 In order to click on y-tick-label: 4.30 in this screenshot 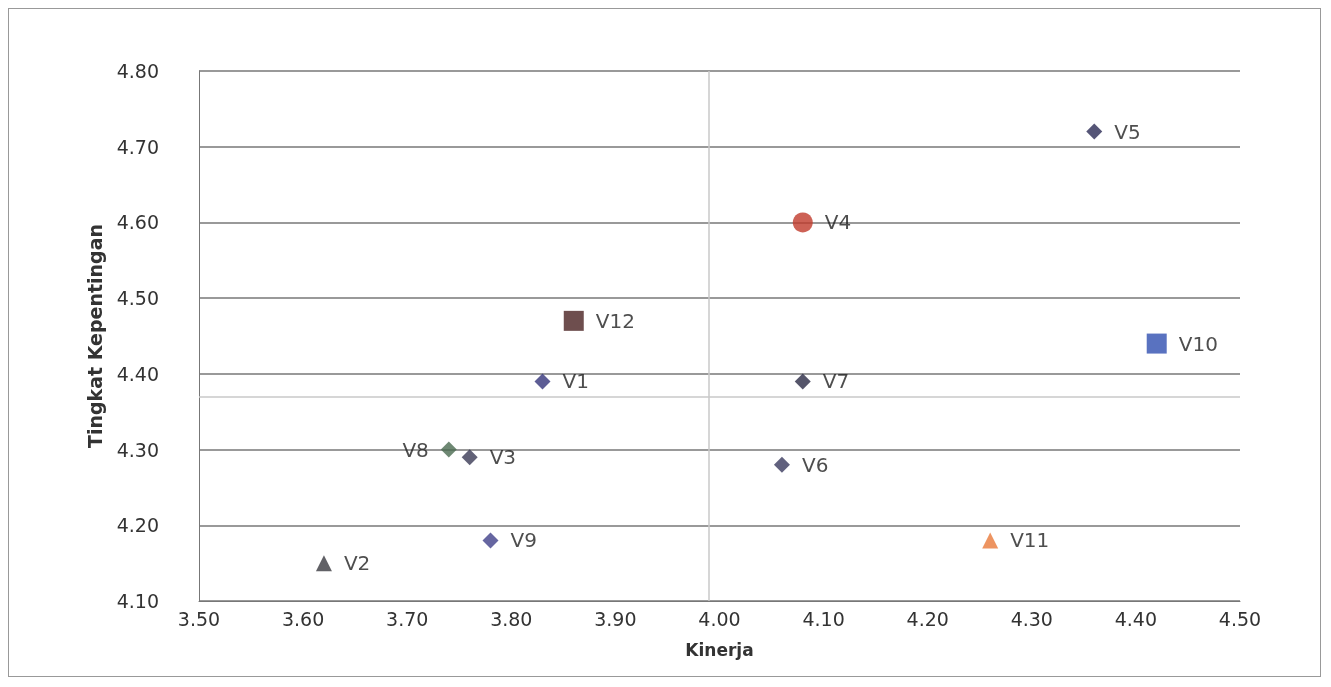, I will do `click(137, 449)`.